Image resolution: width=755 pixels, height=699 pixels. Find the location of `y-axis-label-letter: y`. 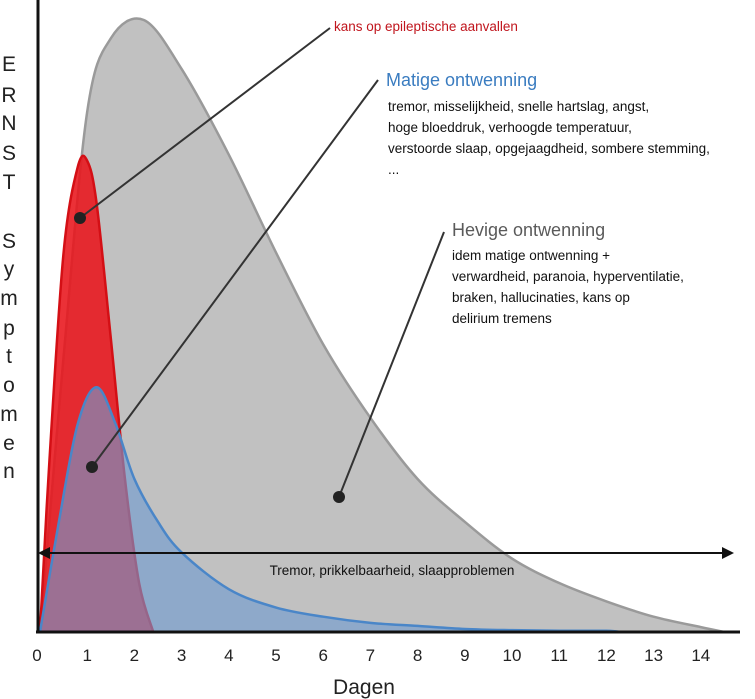

y-axis-label-letter: y is located at coordinates (9, 269).